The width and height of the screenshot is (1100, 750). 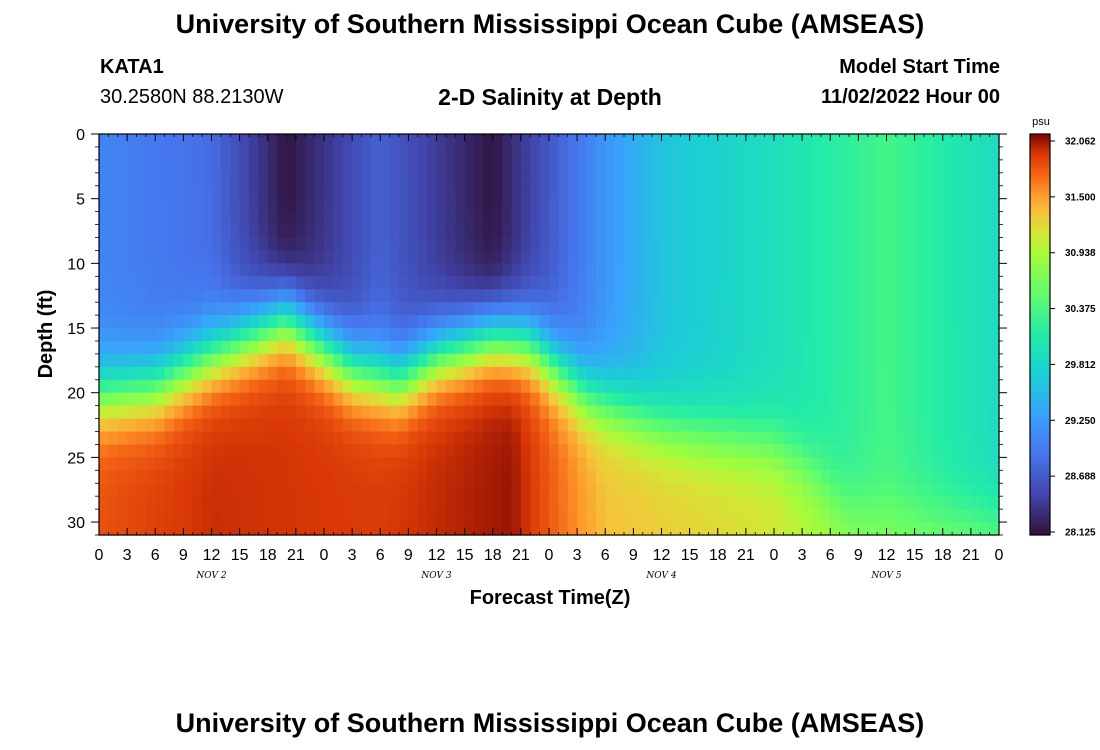 What do you see at coordinates (885, 576) in the screenshot?
I see `date-label: NOV 5` at bounding box center [885, 576].